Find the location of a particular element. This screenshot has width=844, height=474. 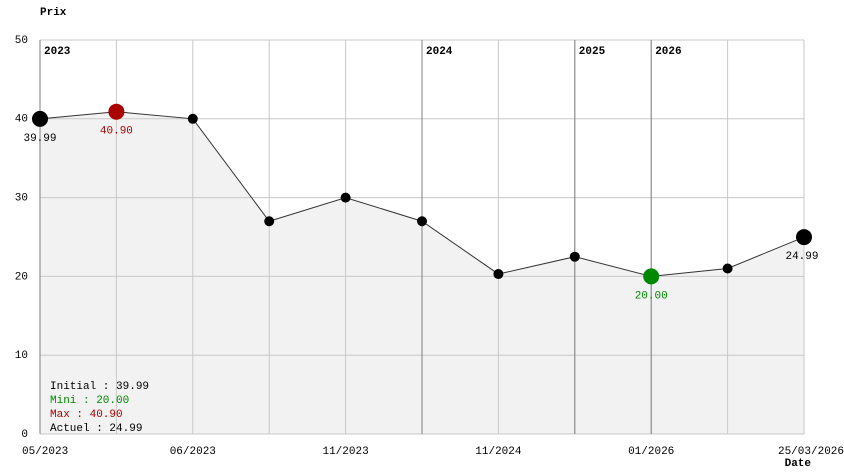

x-tick-label: 06/2023 is located at coordinates (193, 452).